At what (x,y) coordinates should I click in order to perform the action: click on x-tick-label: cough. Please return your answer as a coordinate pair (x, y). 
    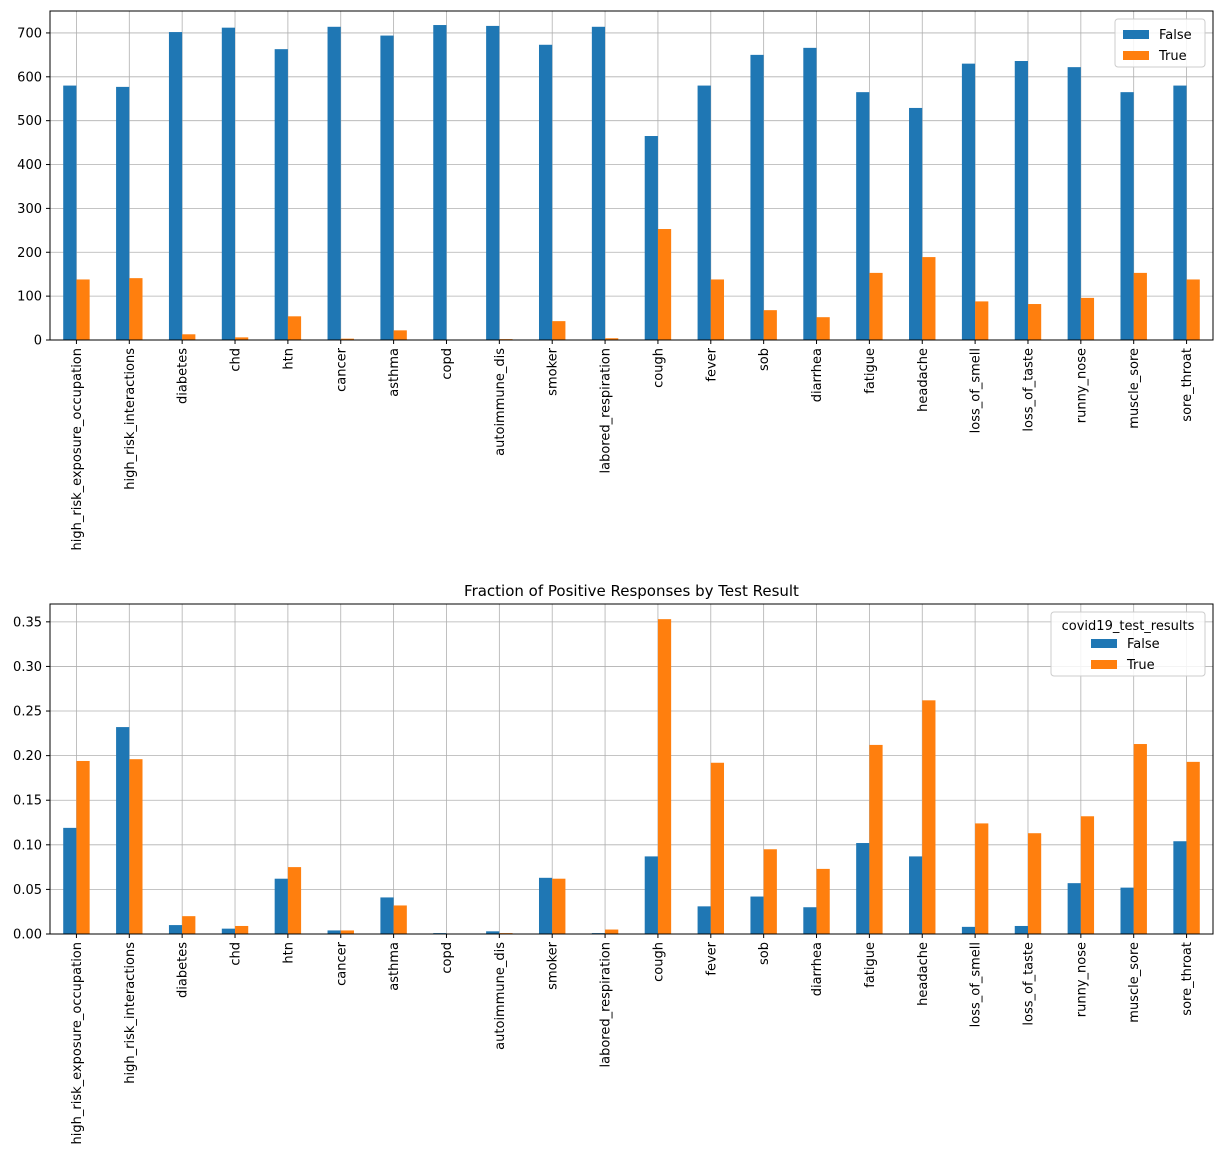
    Looking at the image, I should click on (658, 962).